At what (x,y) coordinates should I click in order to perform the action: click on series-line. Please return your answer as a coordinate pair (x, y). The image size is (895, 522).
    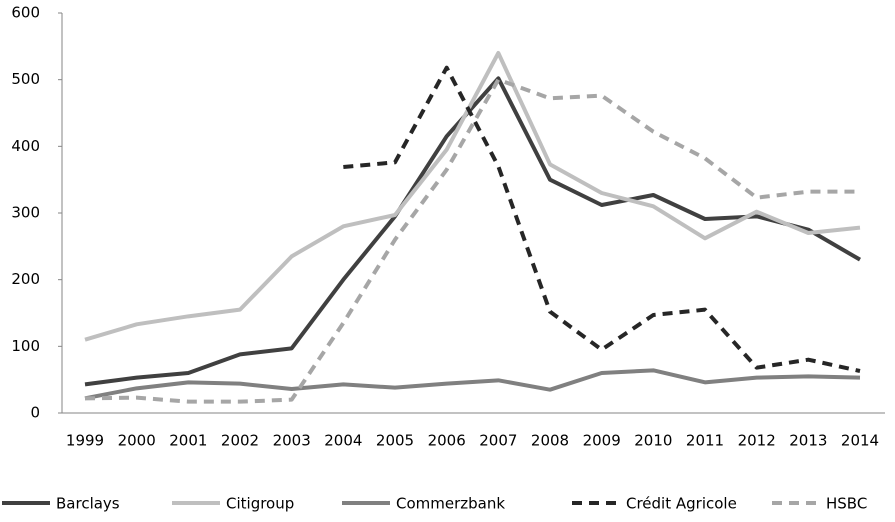
    Looking at the image, I should click on (472, 384).